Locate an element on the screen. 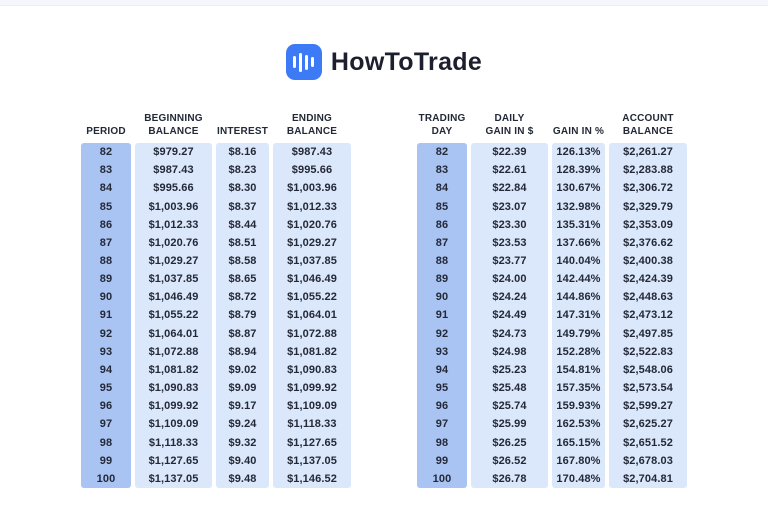 The height and width of the screenshot is (519, 768). table-cell: $24.98 is located at coordinates (509, 351).